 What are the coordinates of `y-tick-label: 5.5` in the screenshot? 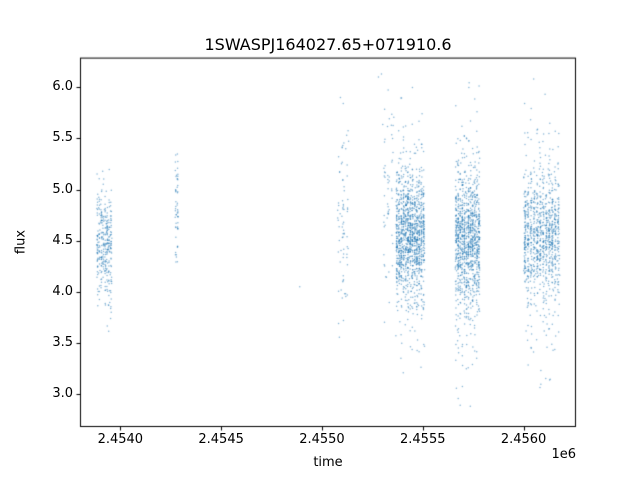 It's located at (62, 138).